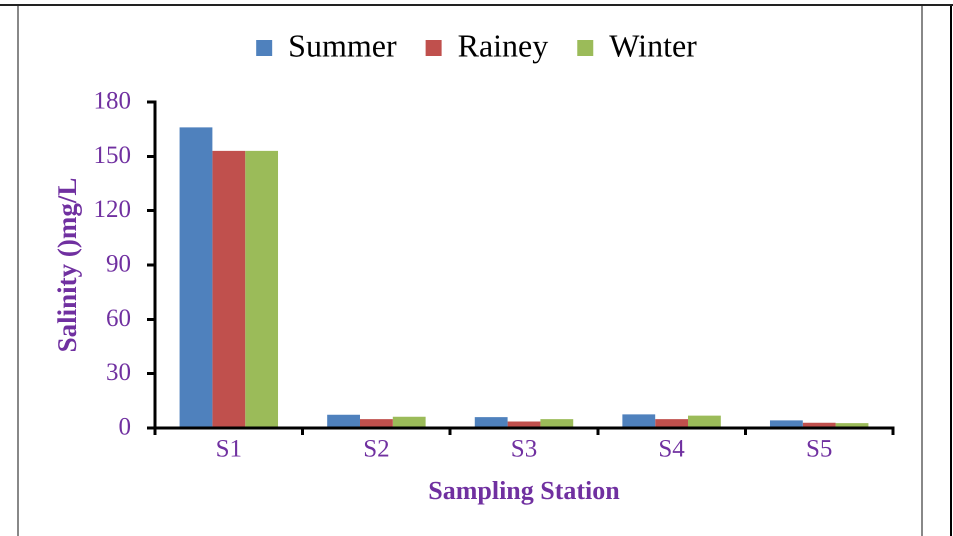  What do you see at coordinates (118, 318) in the screenshot?
I see `y-tick-label: 60` at bounding box center [118, 318].